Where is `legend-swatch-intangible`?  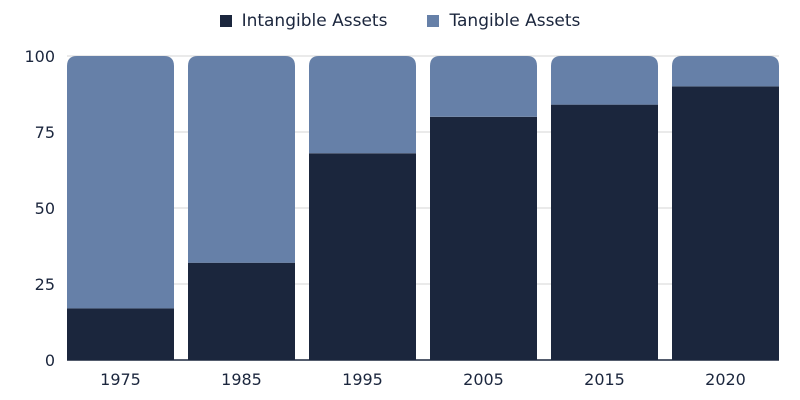 legend-swatch-intangible is located at coordinates (225, 21).